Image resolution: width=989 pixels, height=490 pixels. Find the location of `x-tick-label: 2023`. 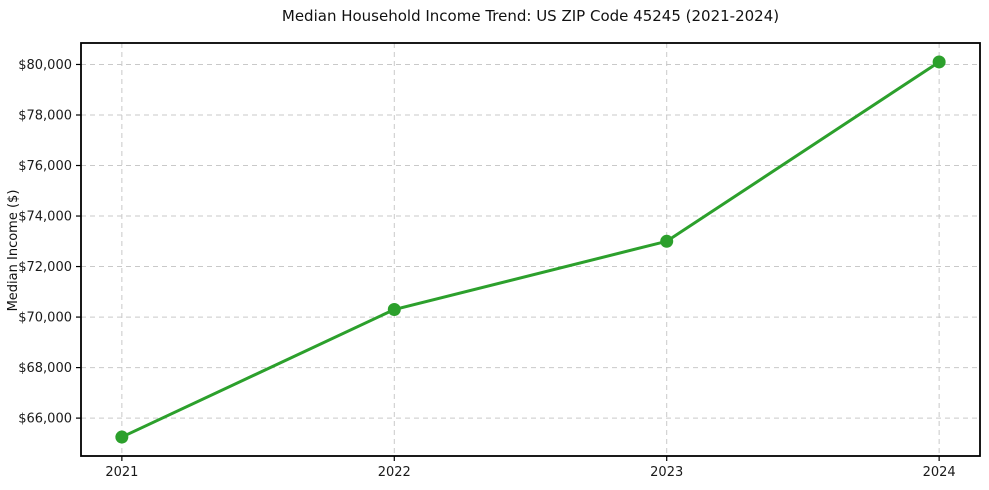

x-tick-label: 2023 is located at coordinates (666, 472).